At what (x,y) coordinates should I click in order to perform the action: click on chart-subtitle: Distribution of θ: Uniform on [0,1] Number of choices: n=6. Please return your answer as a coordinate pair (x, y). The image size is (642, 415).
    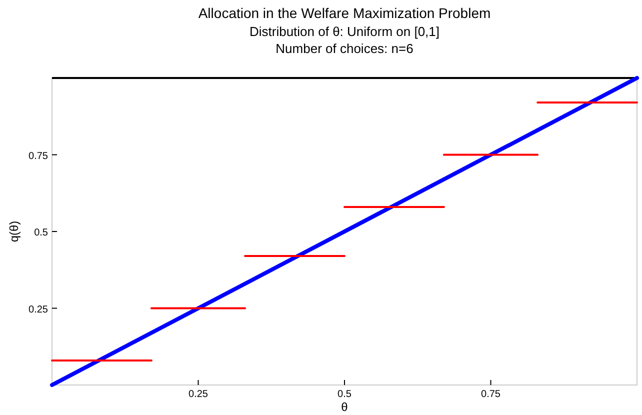
    Looking at the image, I should click on (344, 40).